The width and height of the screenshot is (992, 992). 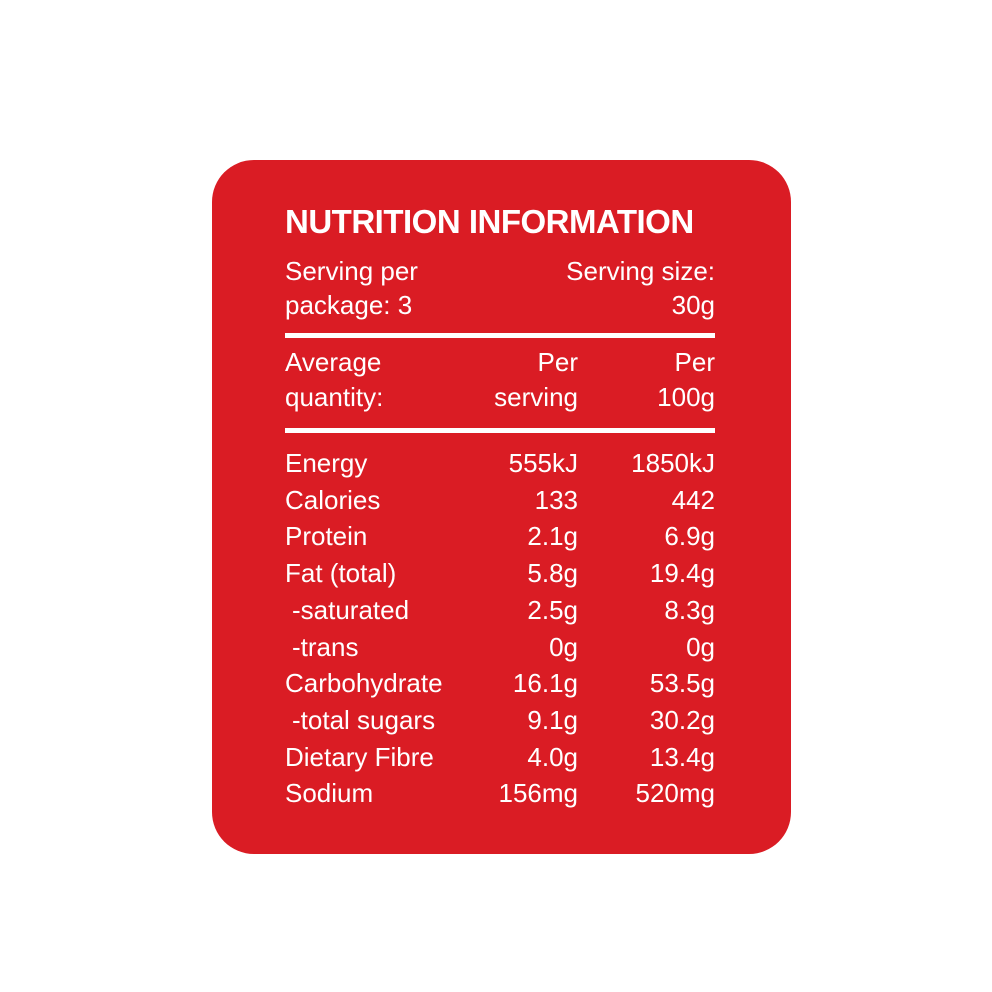 I want to click on header-cell: 100g, so click(x=686, y=397).